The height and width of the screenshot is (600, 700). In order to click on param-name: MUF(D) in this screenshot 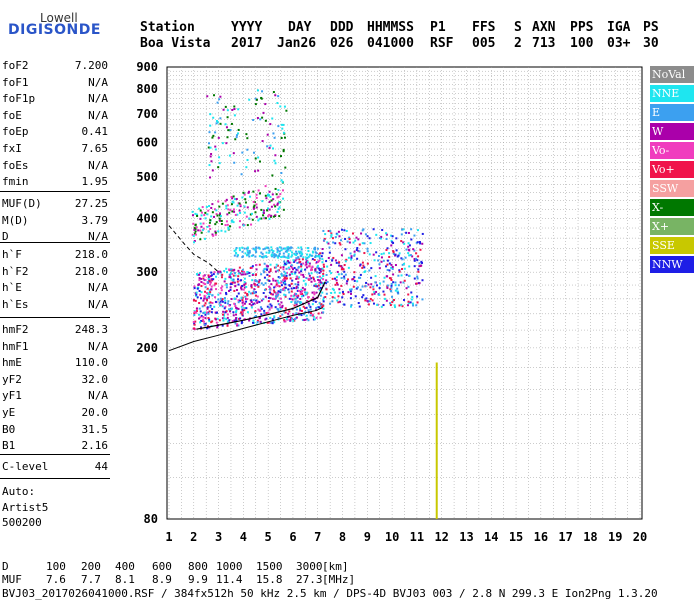, I will do `click(22, 203)`.